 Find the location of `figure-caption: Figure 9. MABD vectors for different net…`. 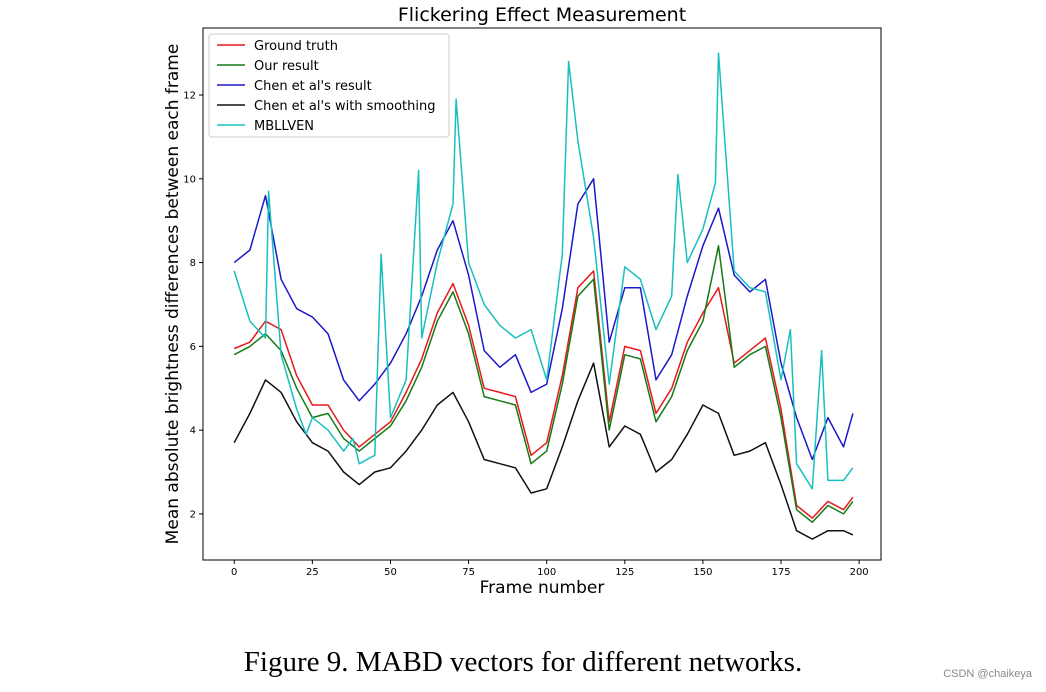

figure-caption: Figure 9. MABD vectors for different net… is located at coordinates (523, 662).